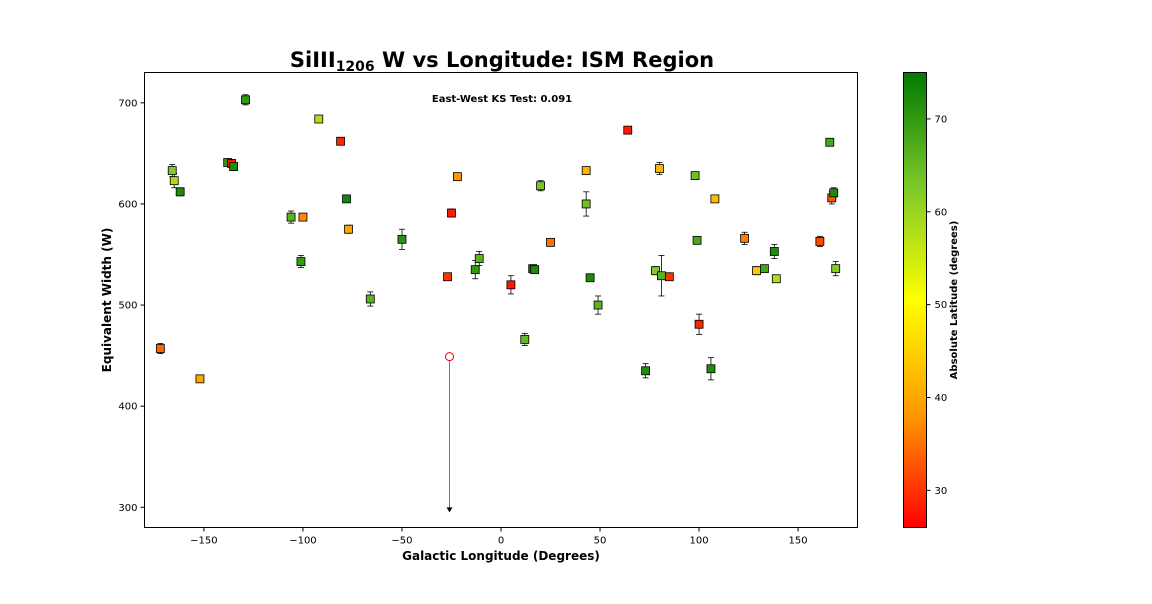  I want to click on x-tick-label: 0, so click(501, 541).